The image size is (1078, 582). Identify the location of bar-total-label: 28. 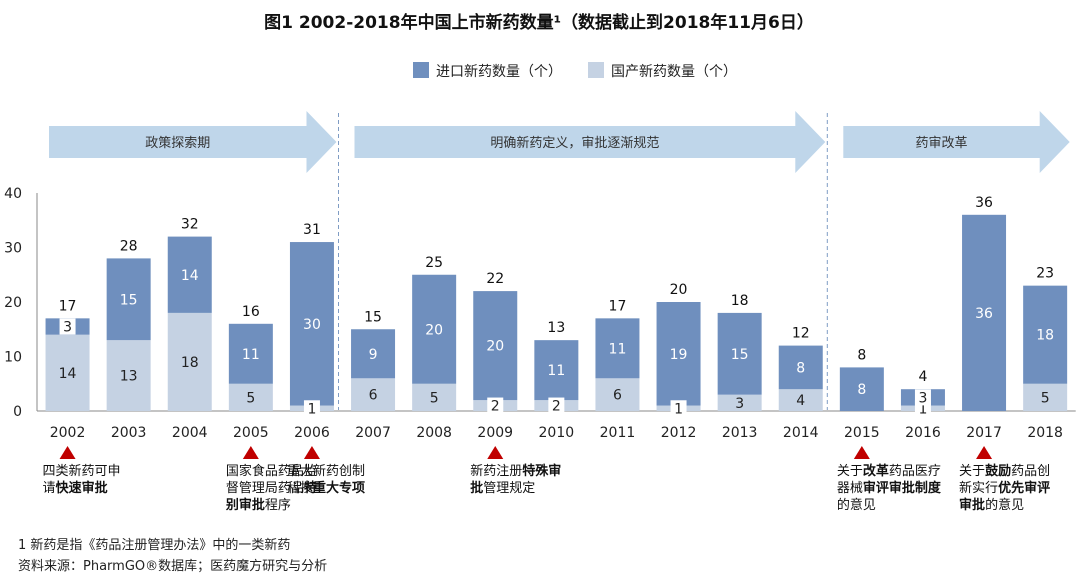
(129, 246).